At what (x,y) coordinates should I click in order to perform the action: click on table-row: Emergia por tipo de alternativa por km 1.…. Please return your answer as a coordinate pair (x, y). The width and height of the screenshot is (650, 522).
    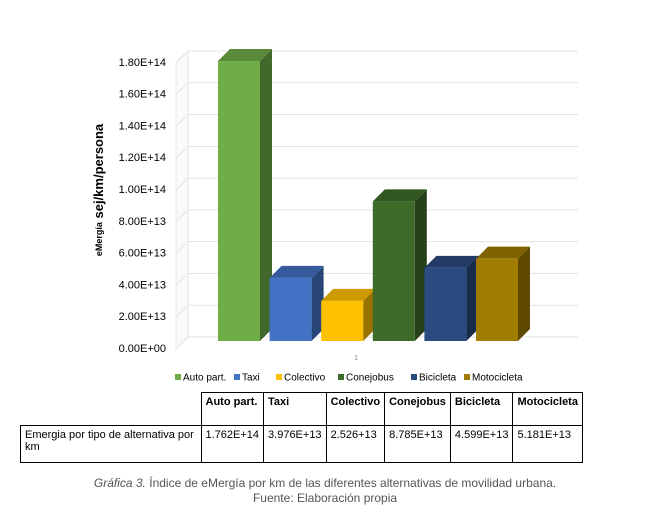
    Looking at the image, I should click on (301, 444).